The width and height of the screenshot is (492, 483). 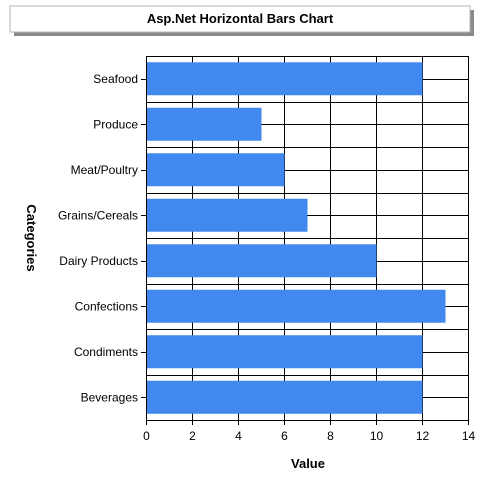 I want to click on category-label: Dairy Products, so click(x=98, y=261).